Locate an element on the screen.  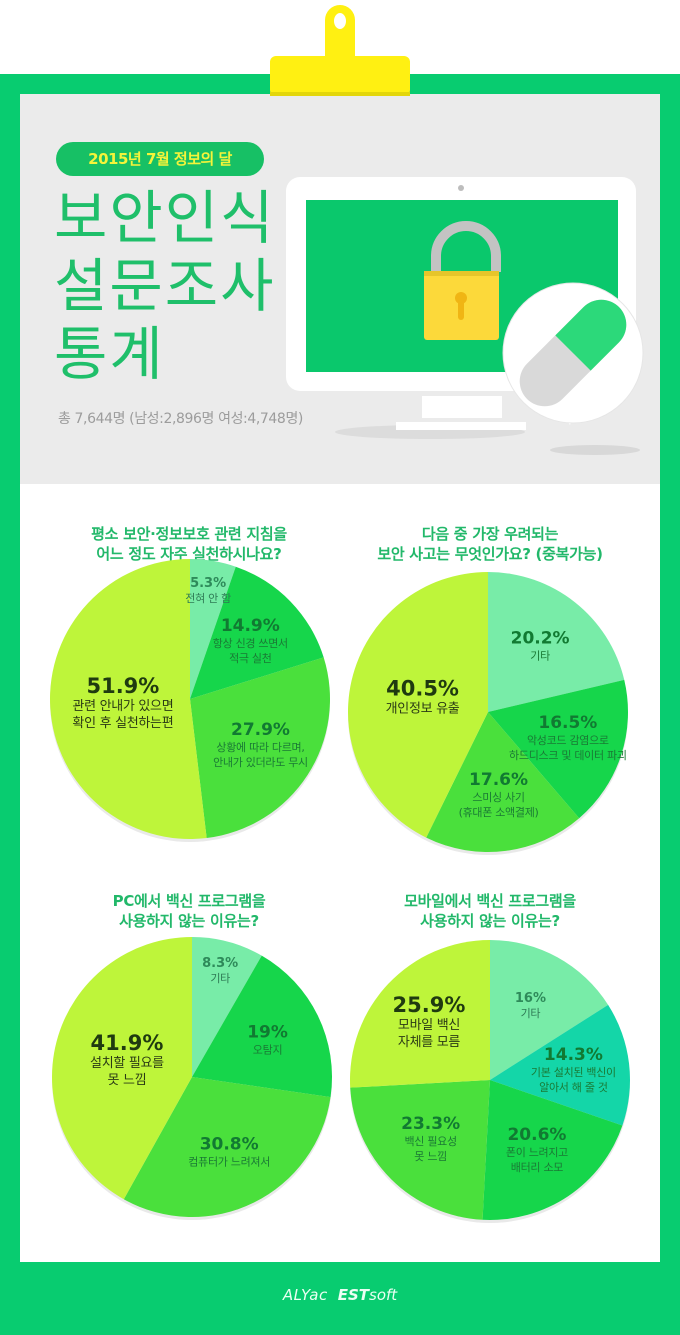
slice-percent: 20.2% is located at coordinates (540, 638).